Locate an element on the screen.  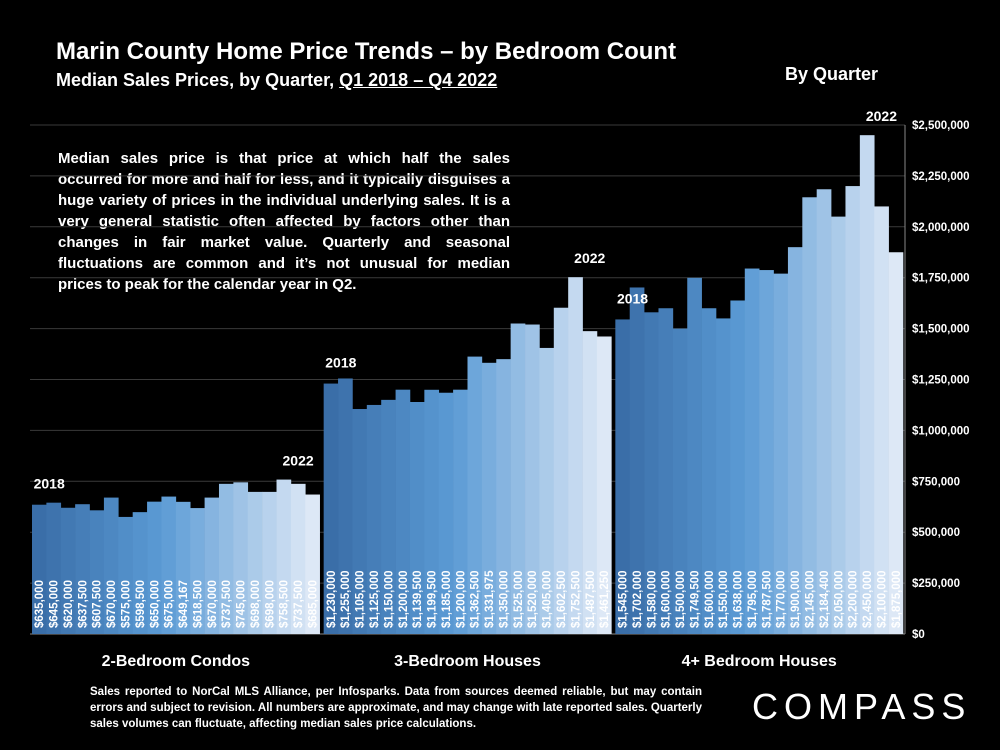
bar-value-label: $1,702,000 is located at coordinates (638, 599).